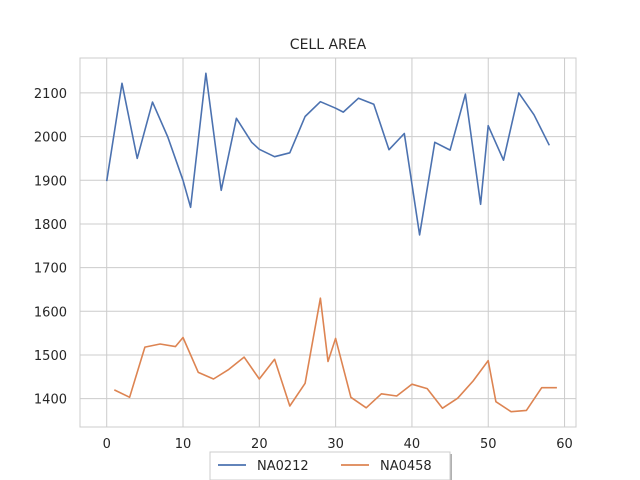 Image resolution: width=640 pixels, height=480 pixels. Describe the element at coordinates (50, 247) in the screenshot. I see `y-axis-ticks: 1400 1500 1600 1700 1800 1900 2000 2100` at that location.